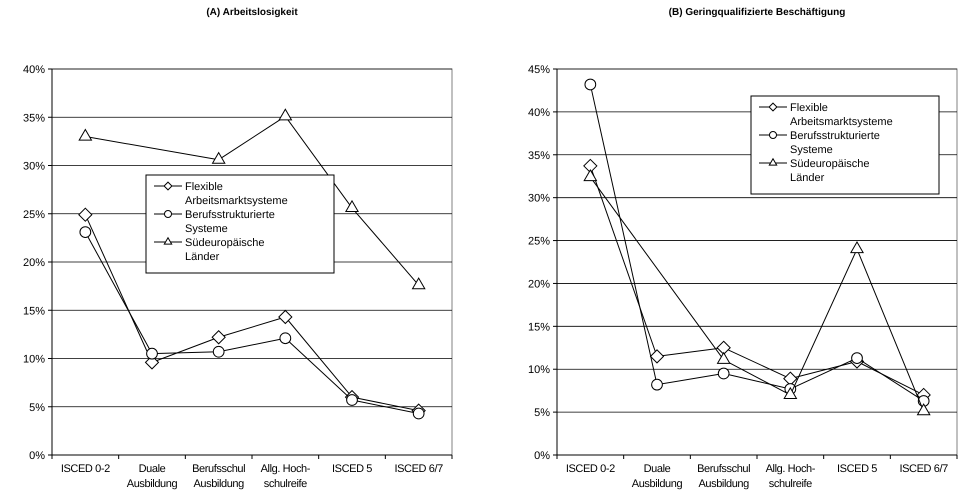  I want to click on chart-title: (A) Arbeitslosigkeit, so click(252, 12).